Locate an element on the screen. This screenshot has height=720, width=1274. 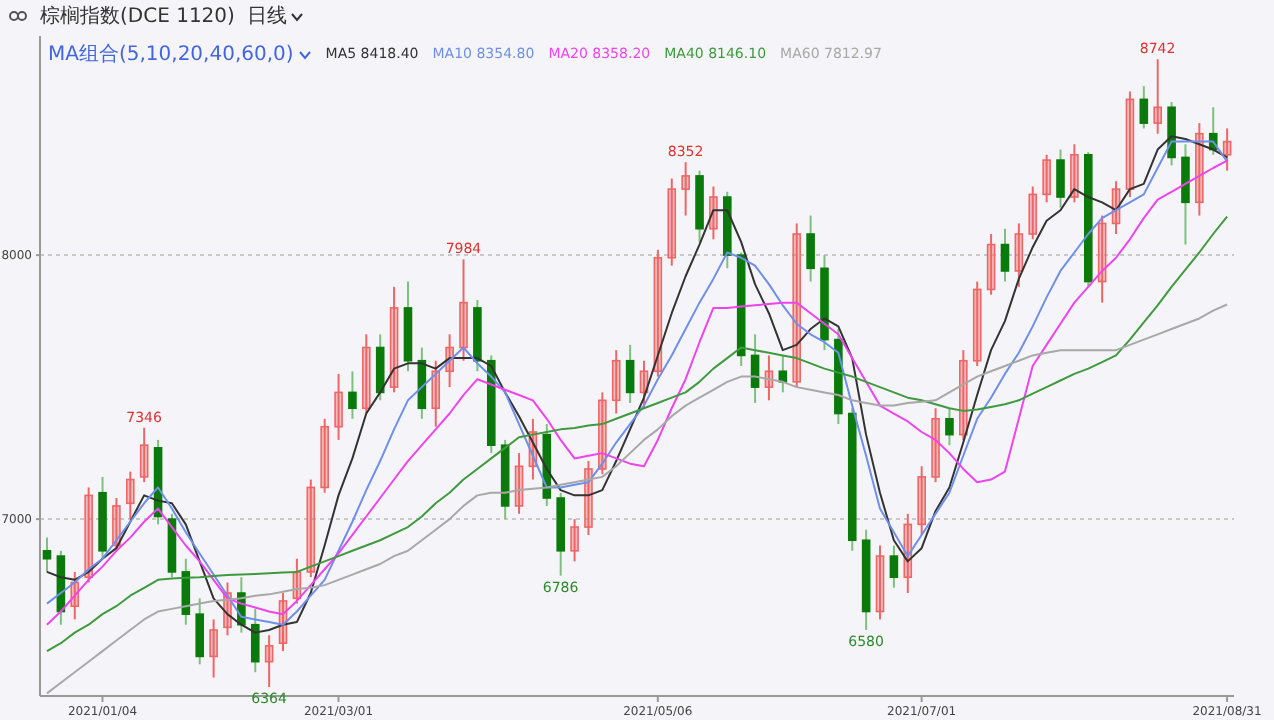
chart-subtitle: 日线 is located at coordinates (267, 16).